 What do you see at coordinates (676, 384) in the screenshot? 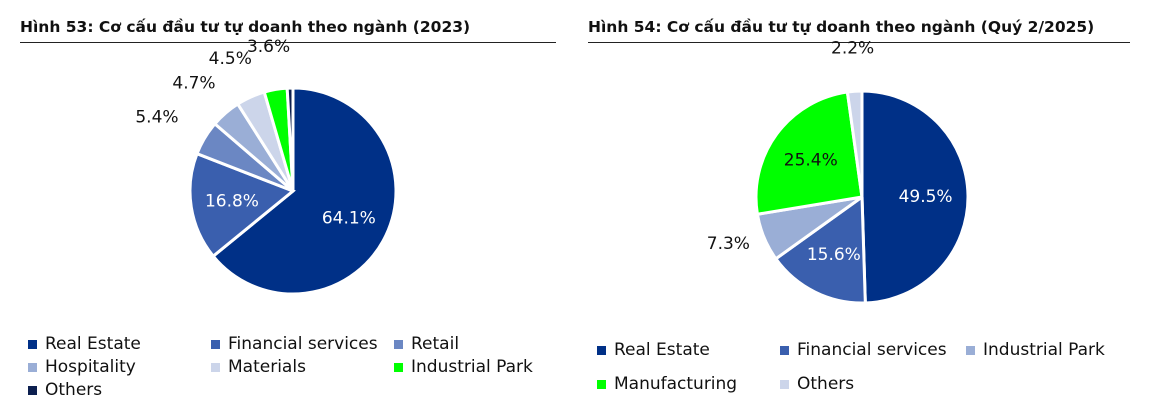
I see `legend-label: Manufacturing` at bounding box center [676, 384].